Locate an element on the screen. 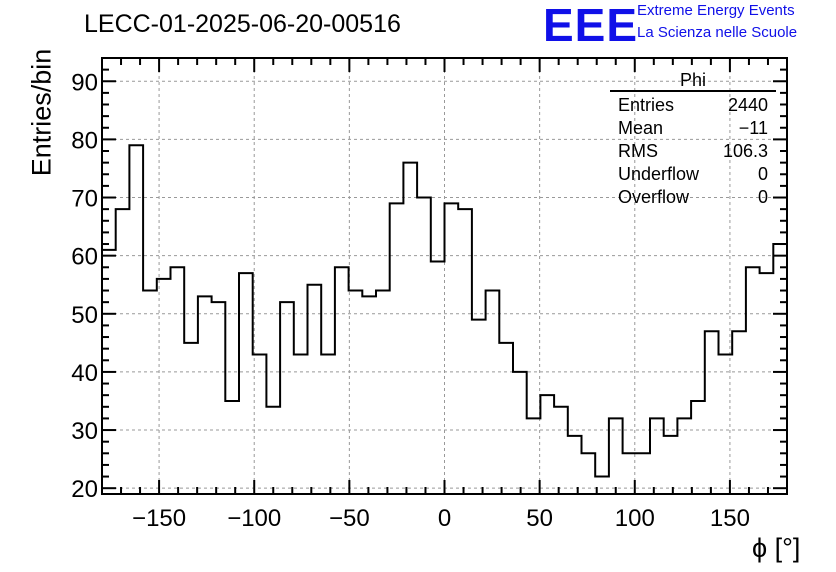 The width and height of the screenshot is (836, 572). stats-value: 2440 is located at coordinates (747, 105).